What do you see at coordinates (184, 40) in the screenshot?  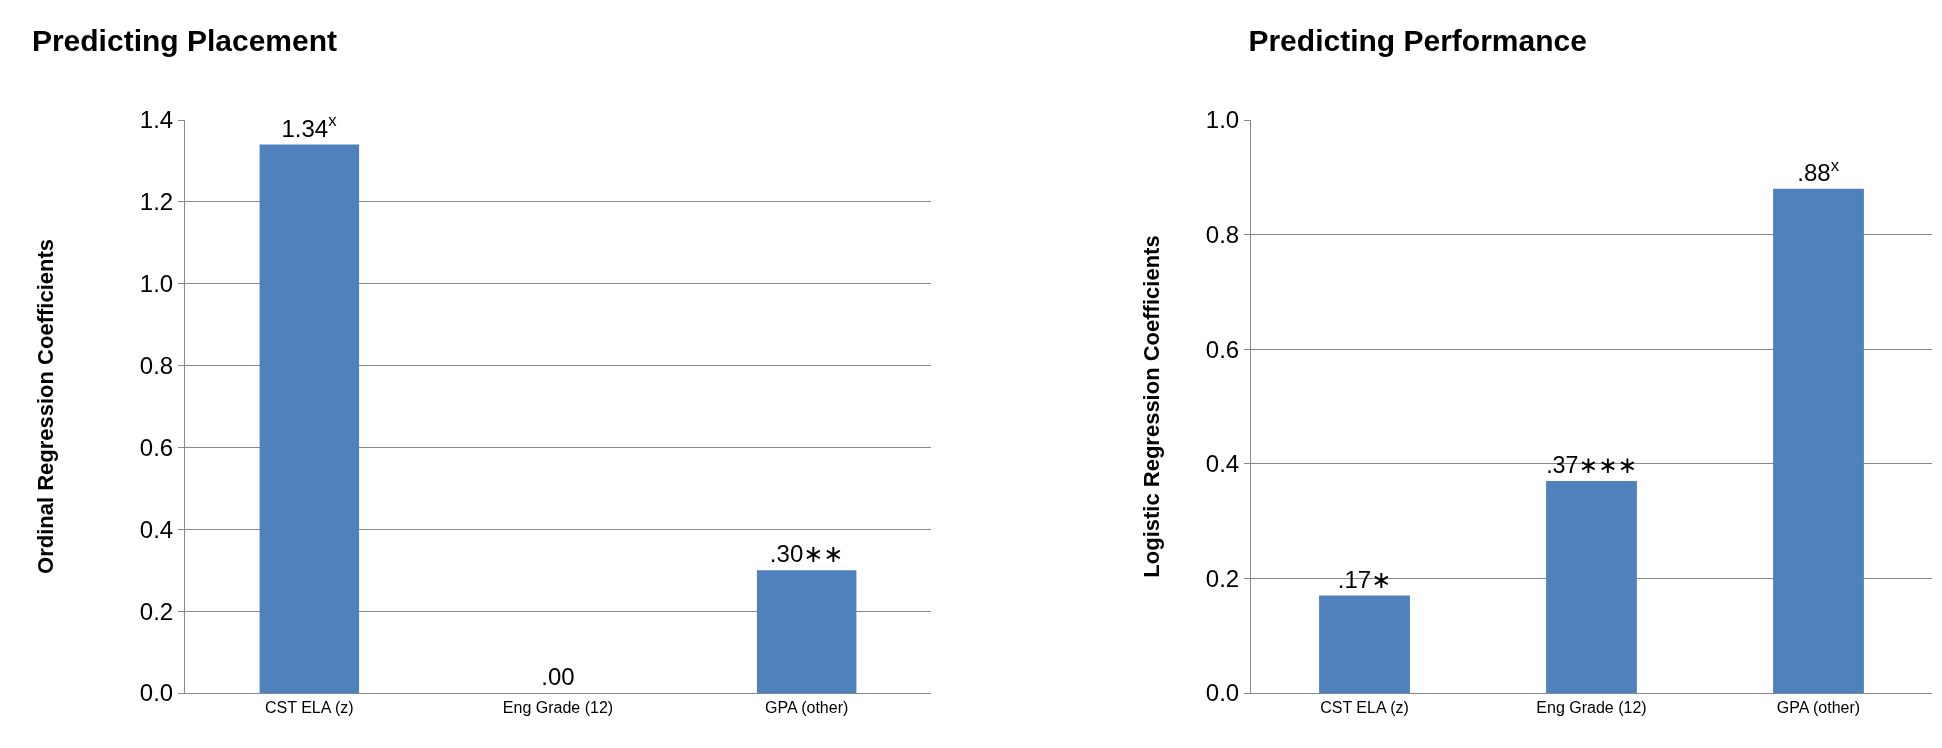 I see `chart-title: Predicting Placement` at bounding box center [184, 40].